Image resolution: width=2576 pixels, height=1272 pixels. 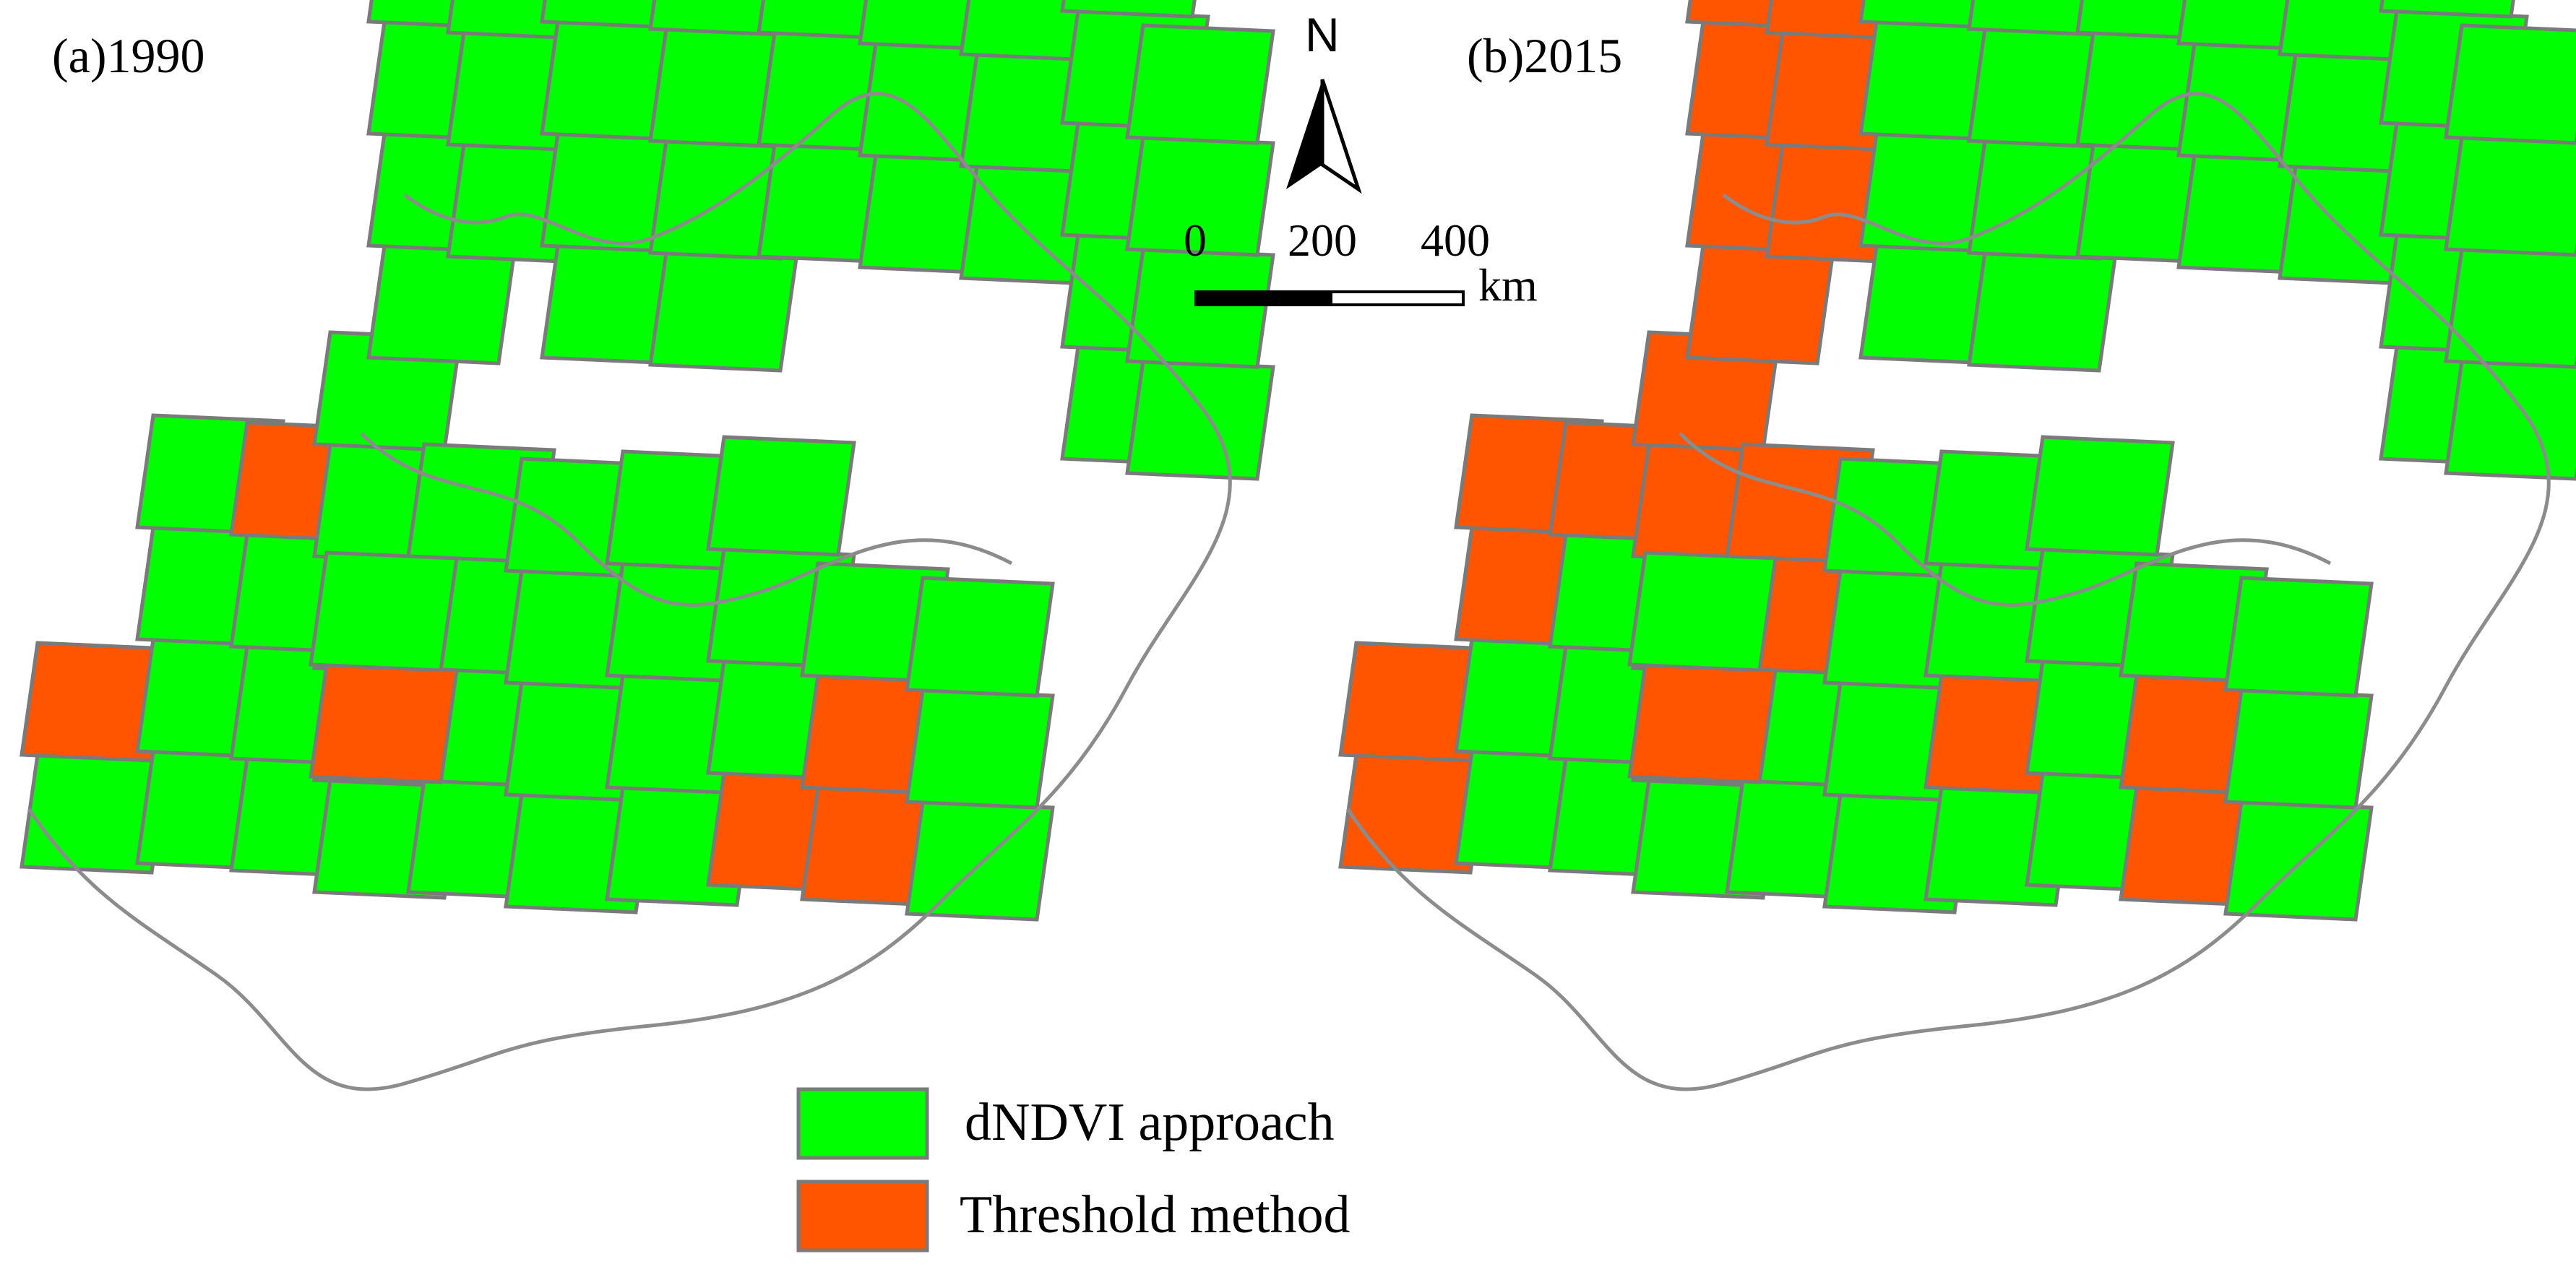 What do you see at coordinates (1324, 136) in the screenshot?
I see `north-arrow-icon` at bounding box center [1324, 136].